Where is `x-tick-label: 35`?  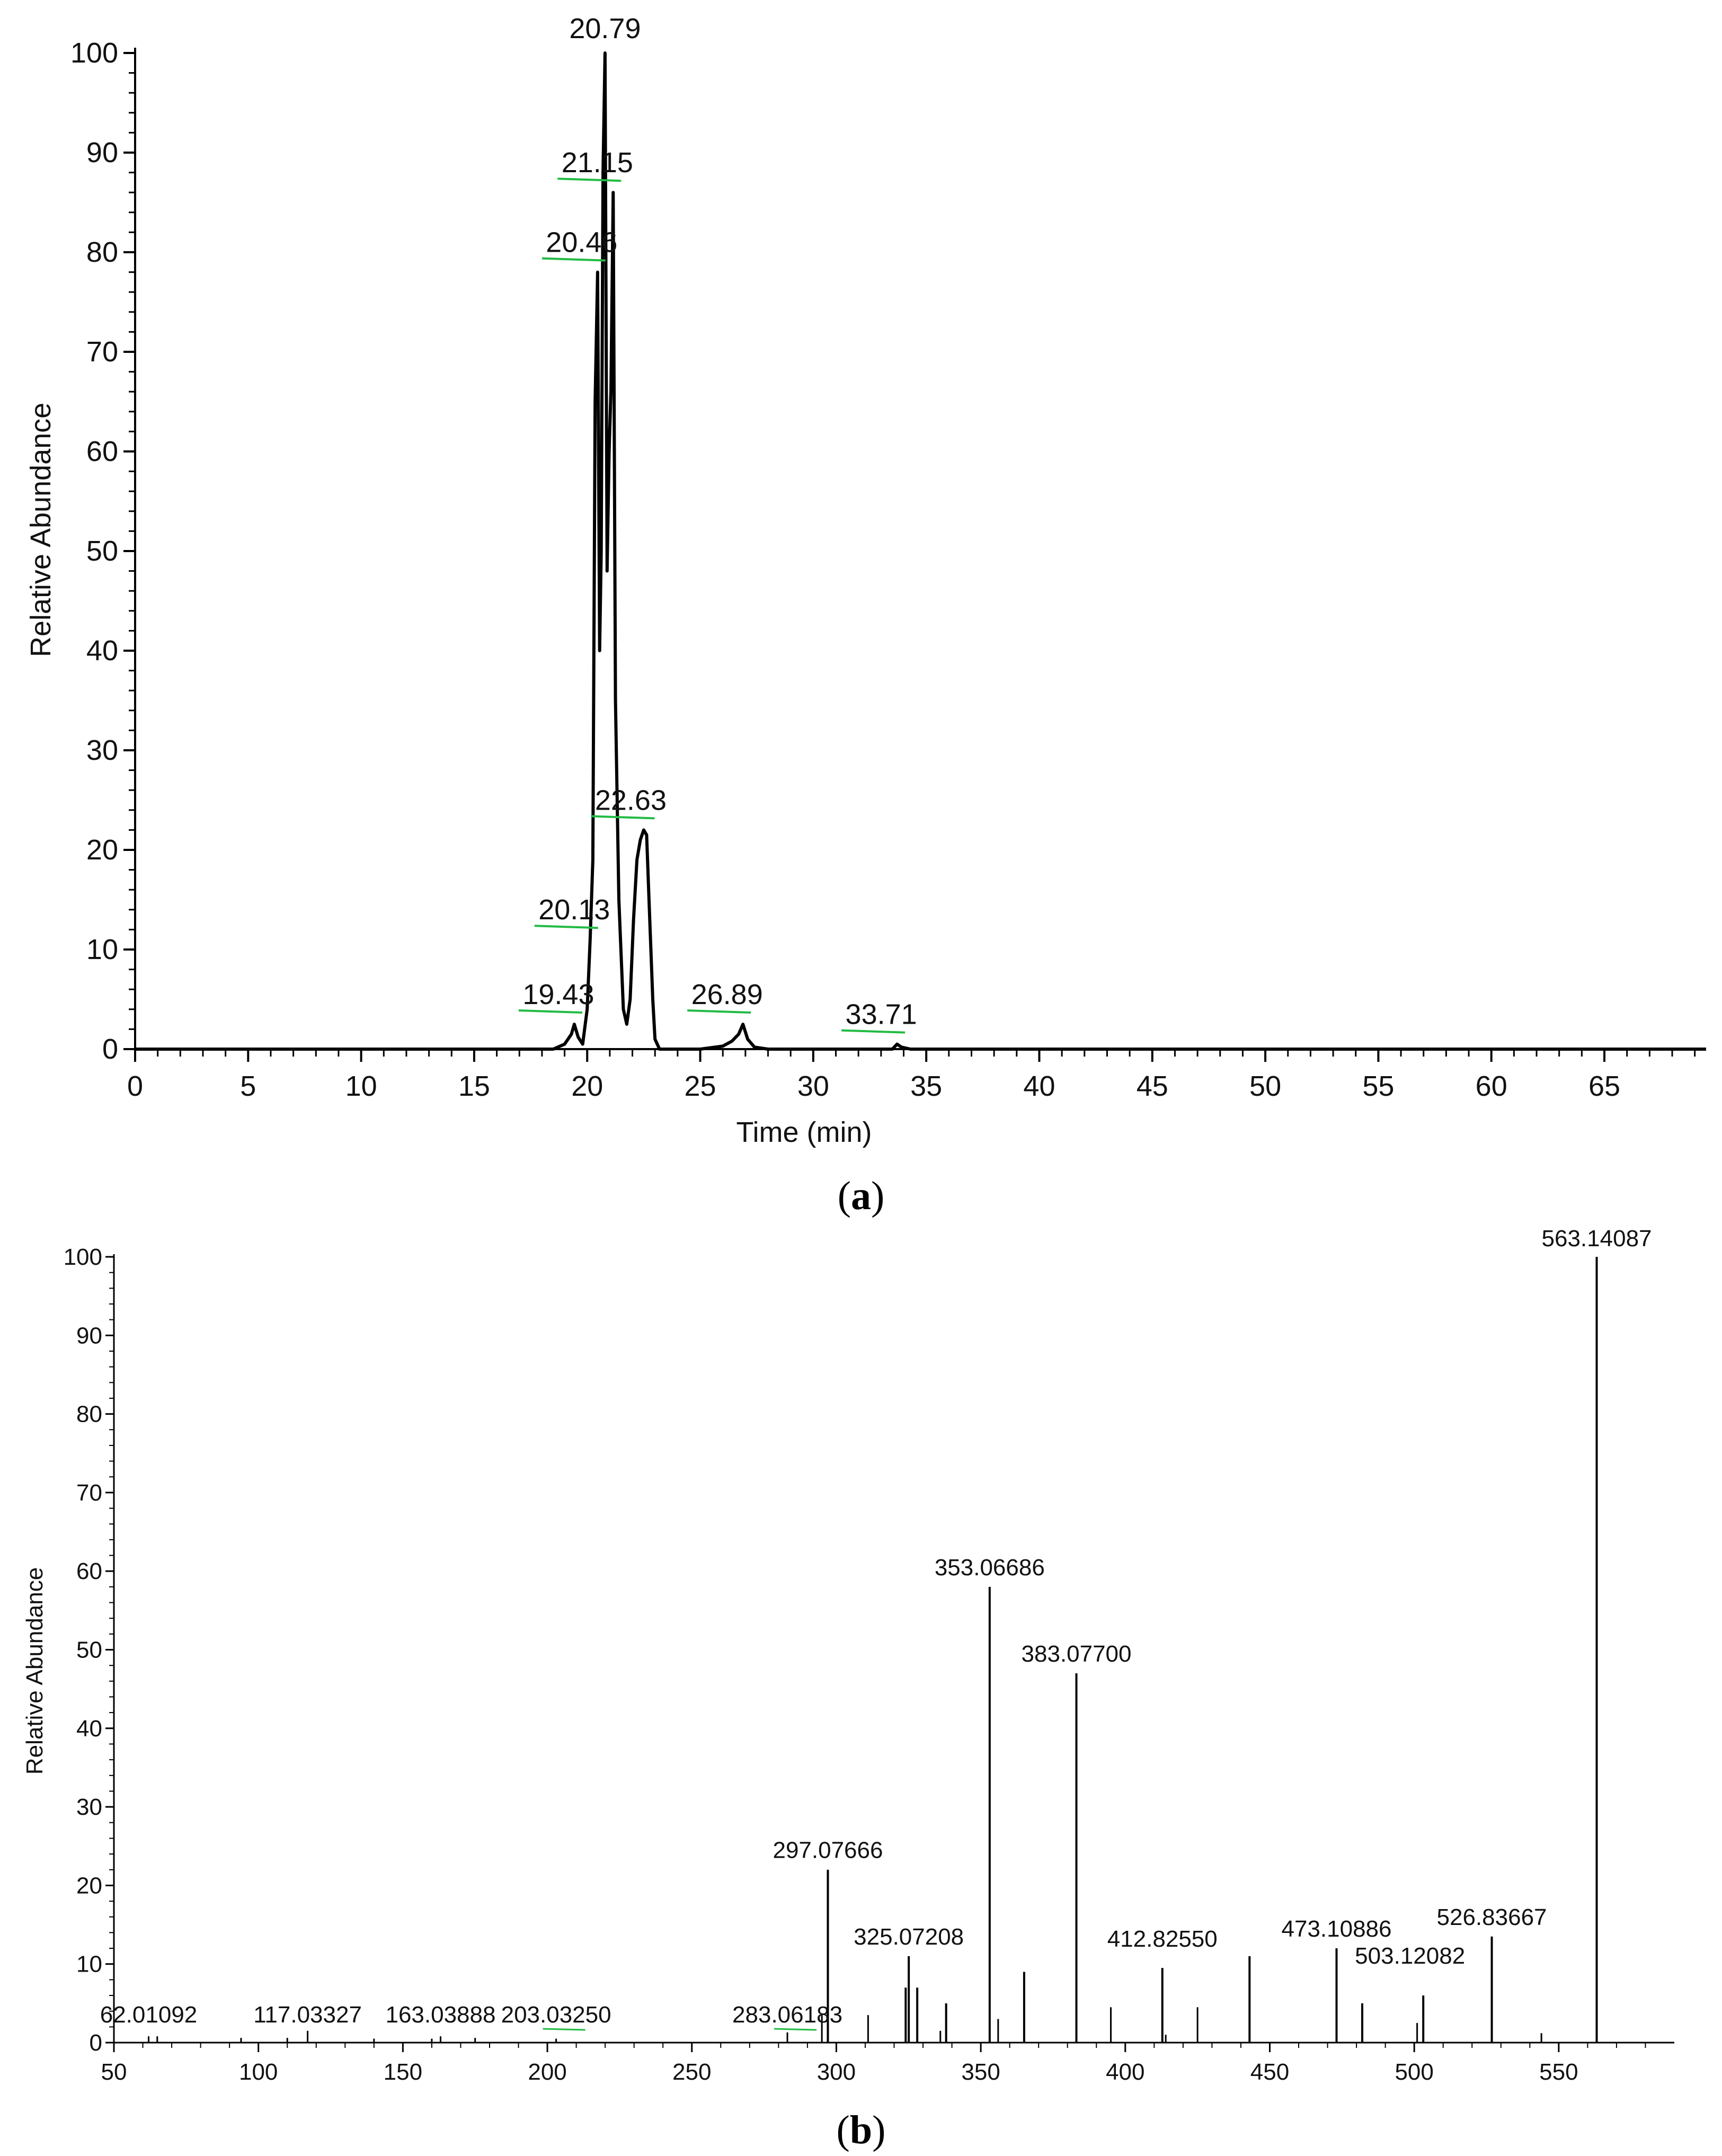
x-tick-label: 35 is located at coordinates (926, 1086).